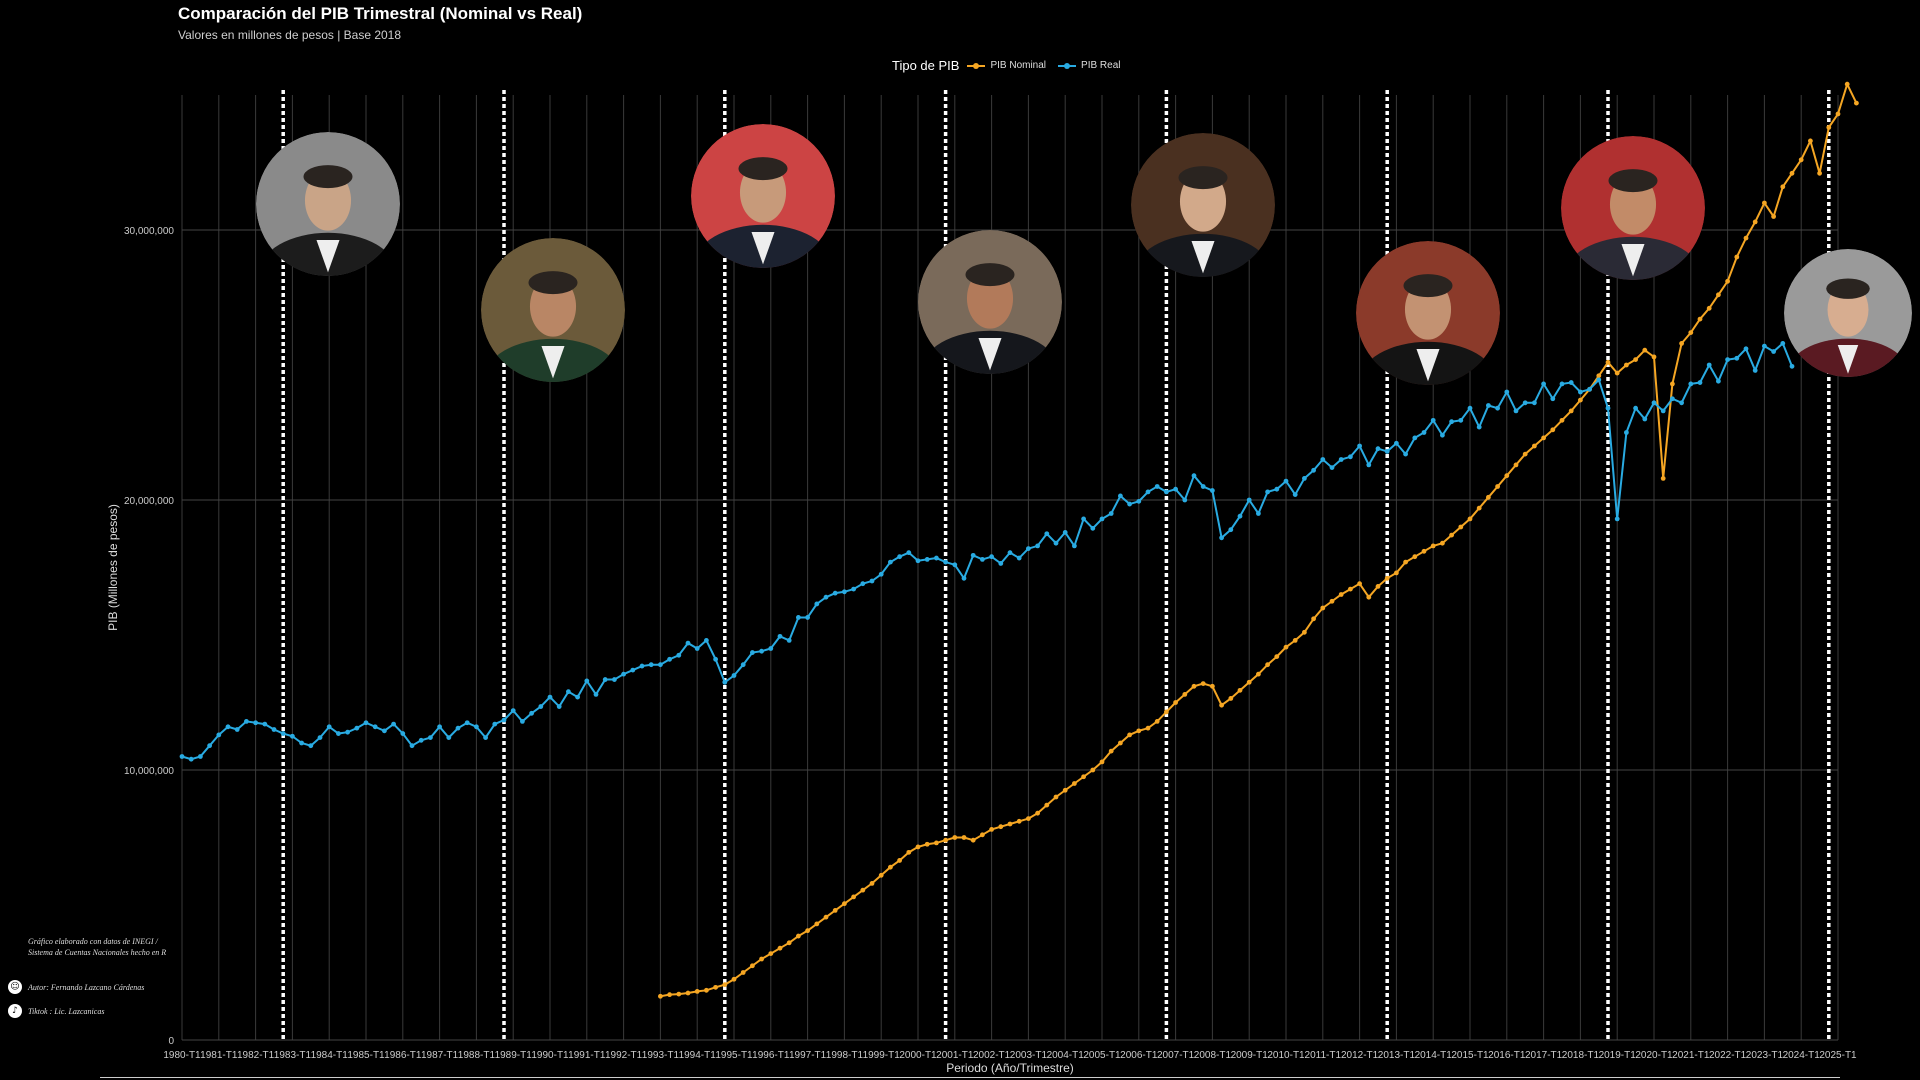  Describe the element at coordinates (992, 1055) in the screenshot. I see `x-tick-label: 2002-T1` at that location.